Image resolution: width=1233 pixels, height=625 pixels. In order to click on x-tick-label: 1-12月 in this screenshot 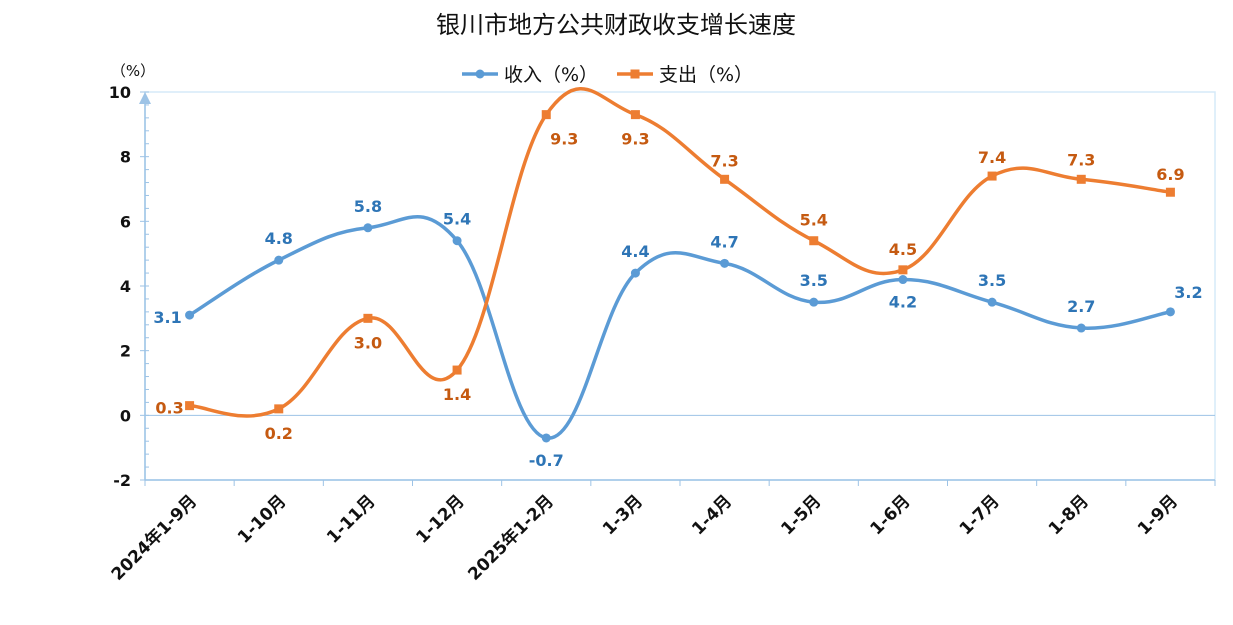, I will do `click(440, 519)`.